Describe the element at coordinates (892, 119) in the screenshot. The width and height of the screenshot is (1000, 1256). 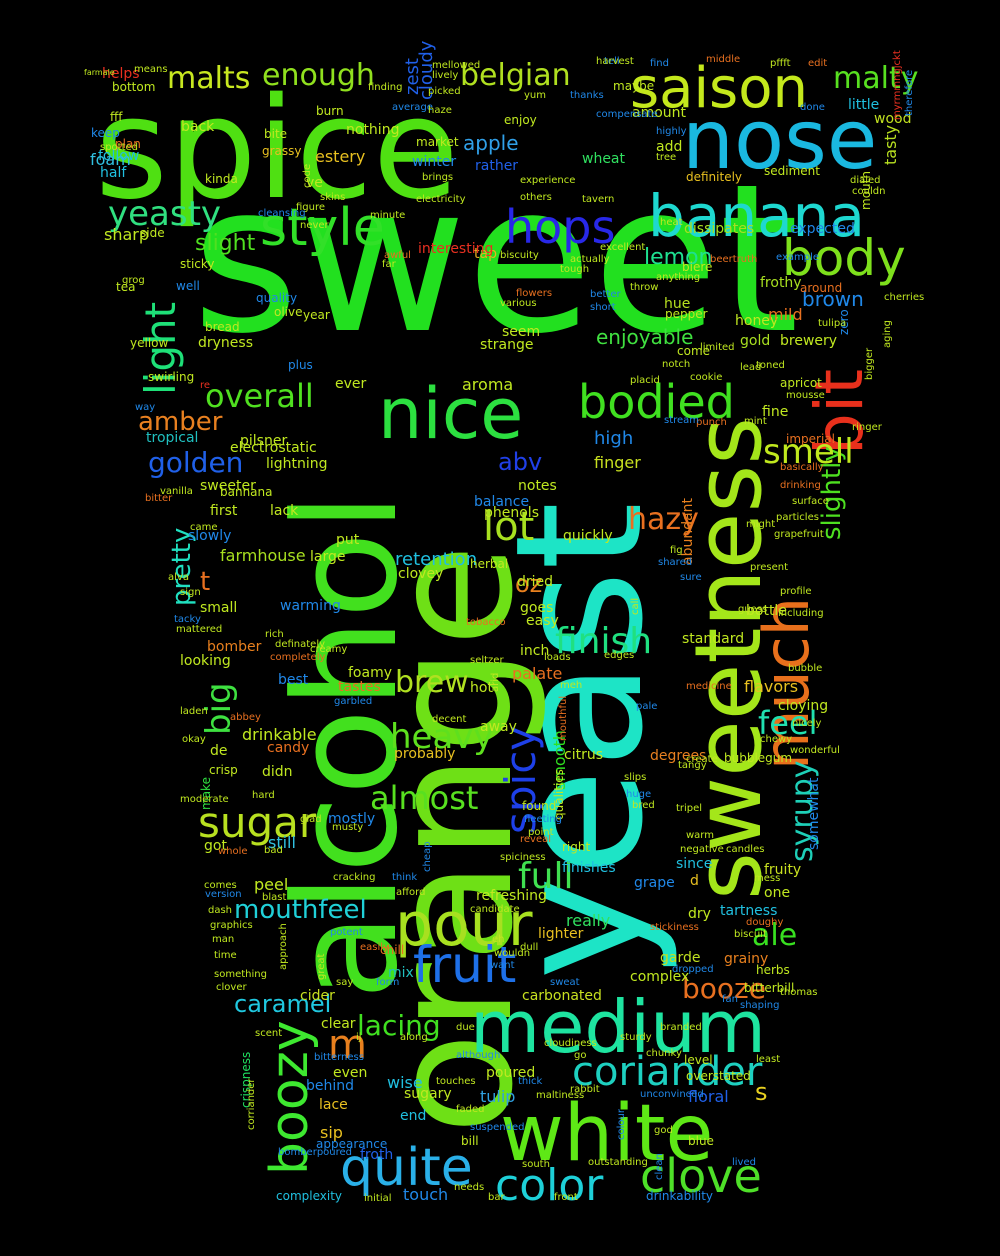
I see `cloud-word: wood` at that location.